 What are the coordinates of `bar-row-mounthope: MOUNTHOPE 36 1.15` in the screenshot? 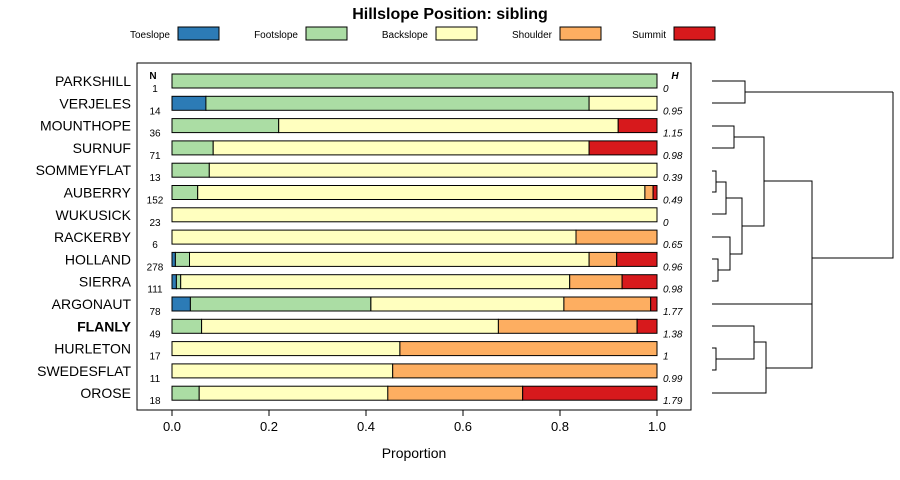 It's located at (361, 129).